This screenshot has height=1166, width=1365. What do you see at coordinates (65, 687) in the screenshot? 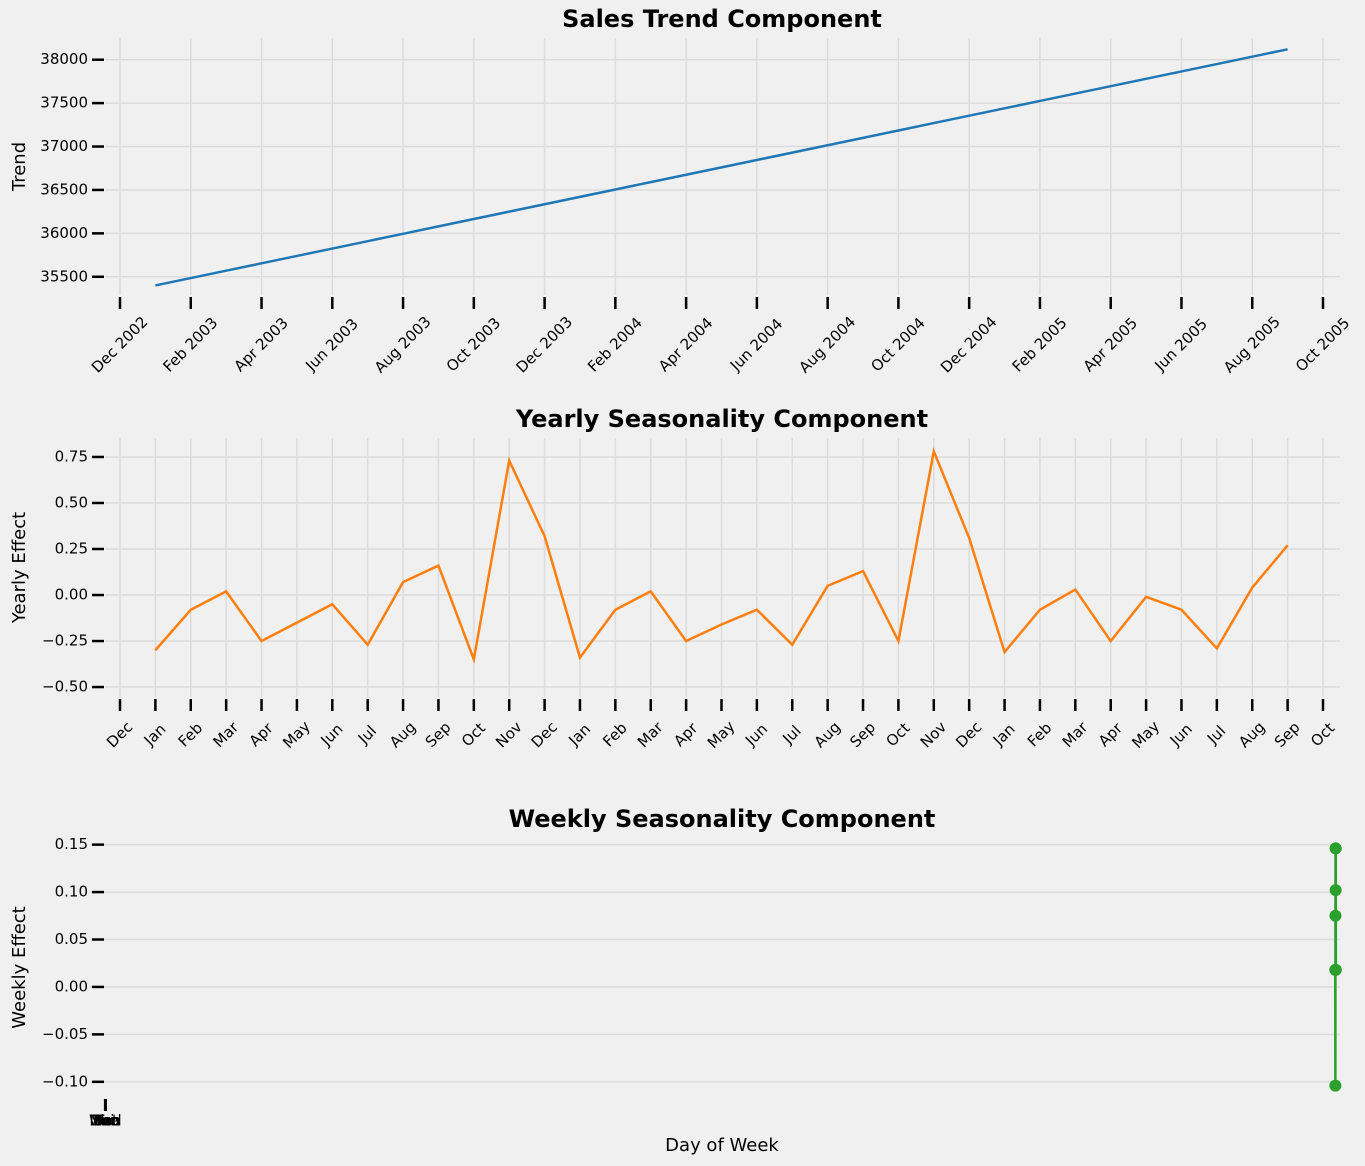
I see `y-tick-label: −0.50` at bounding box center [65, 687].